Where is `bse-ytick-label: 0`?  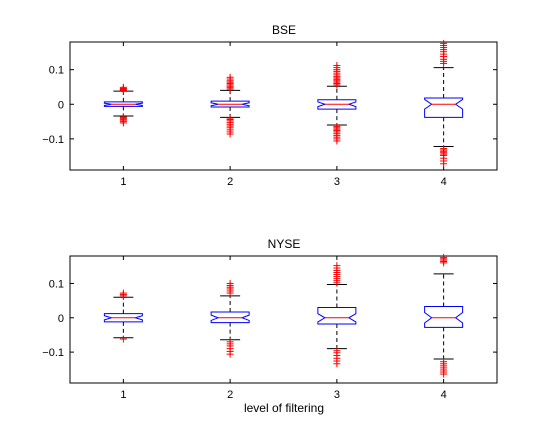
bse-ytick-label: 0 is located at coordinates (61, 105).